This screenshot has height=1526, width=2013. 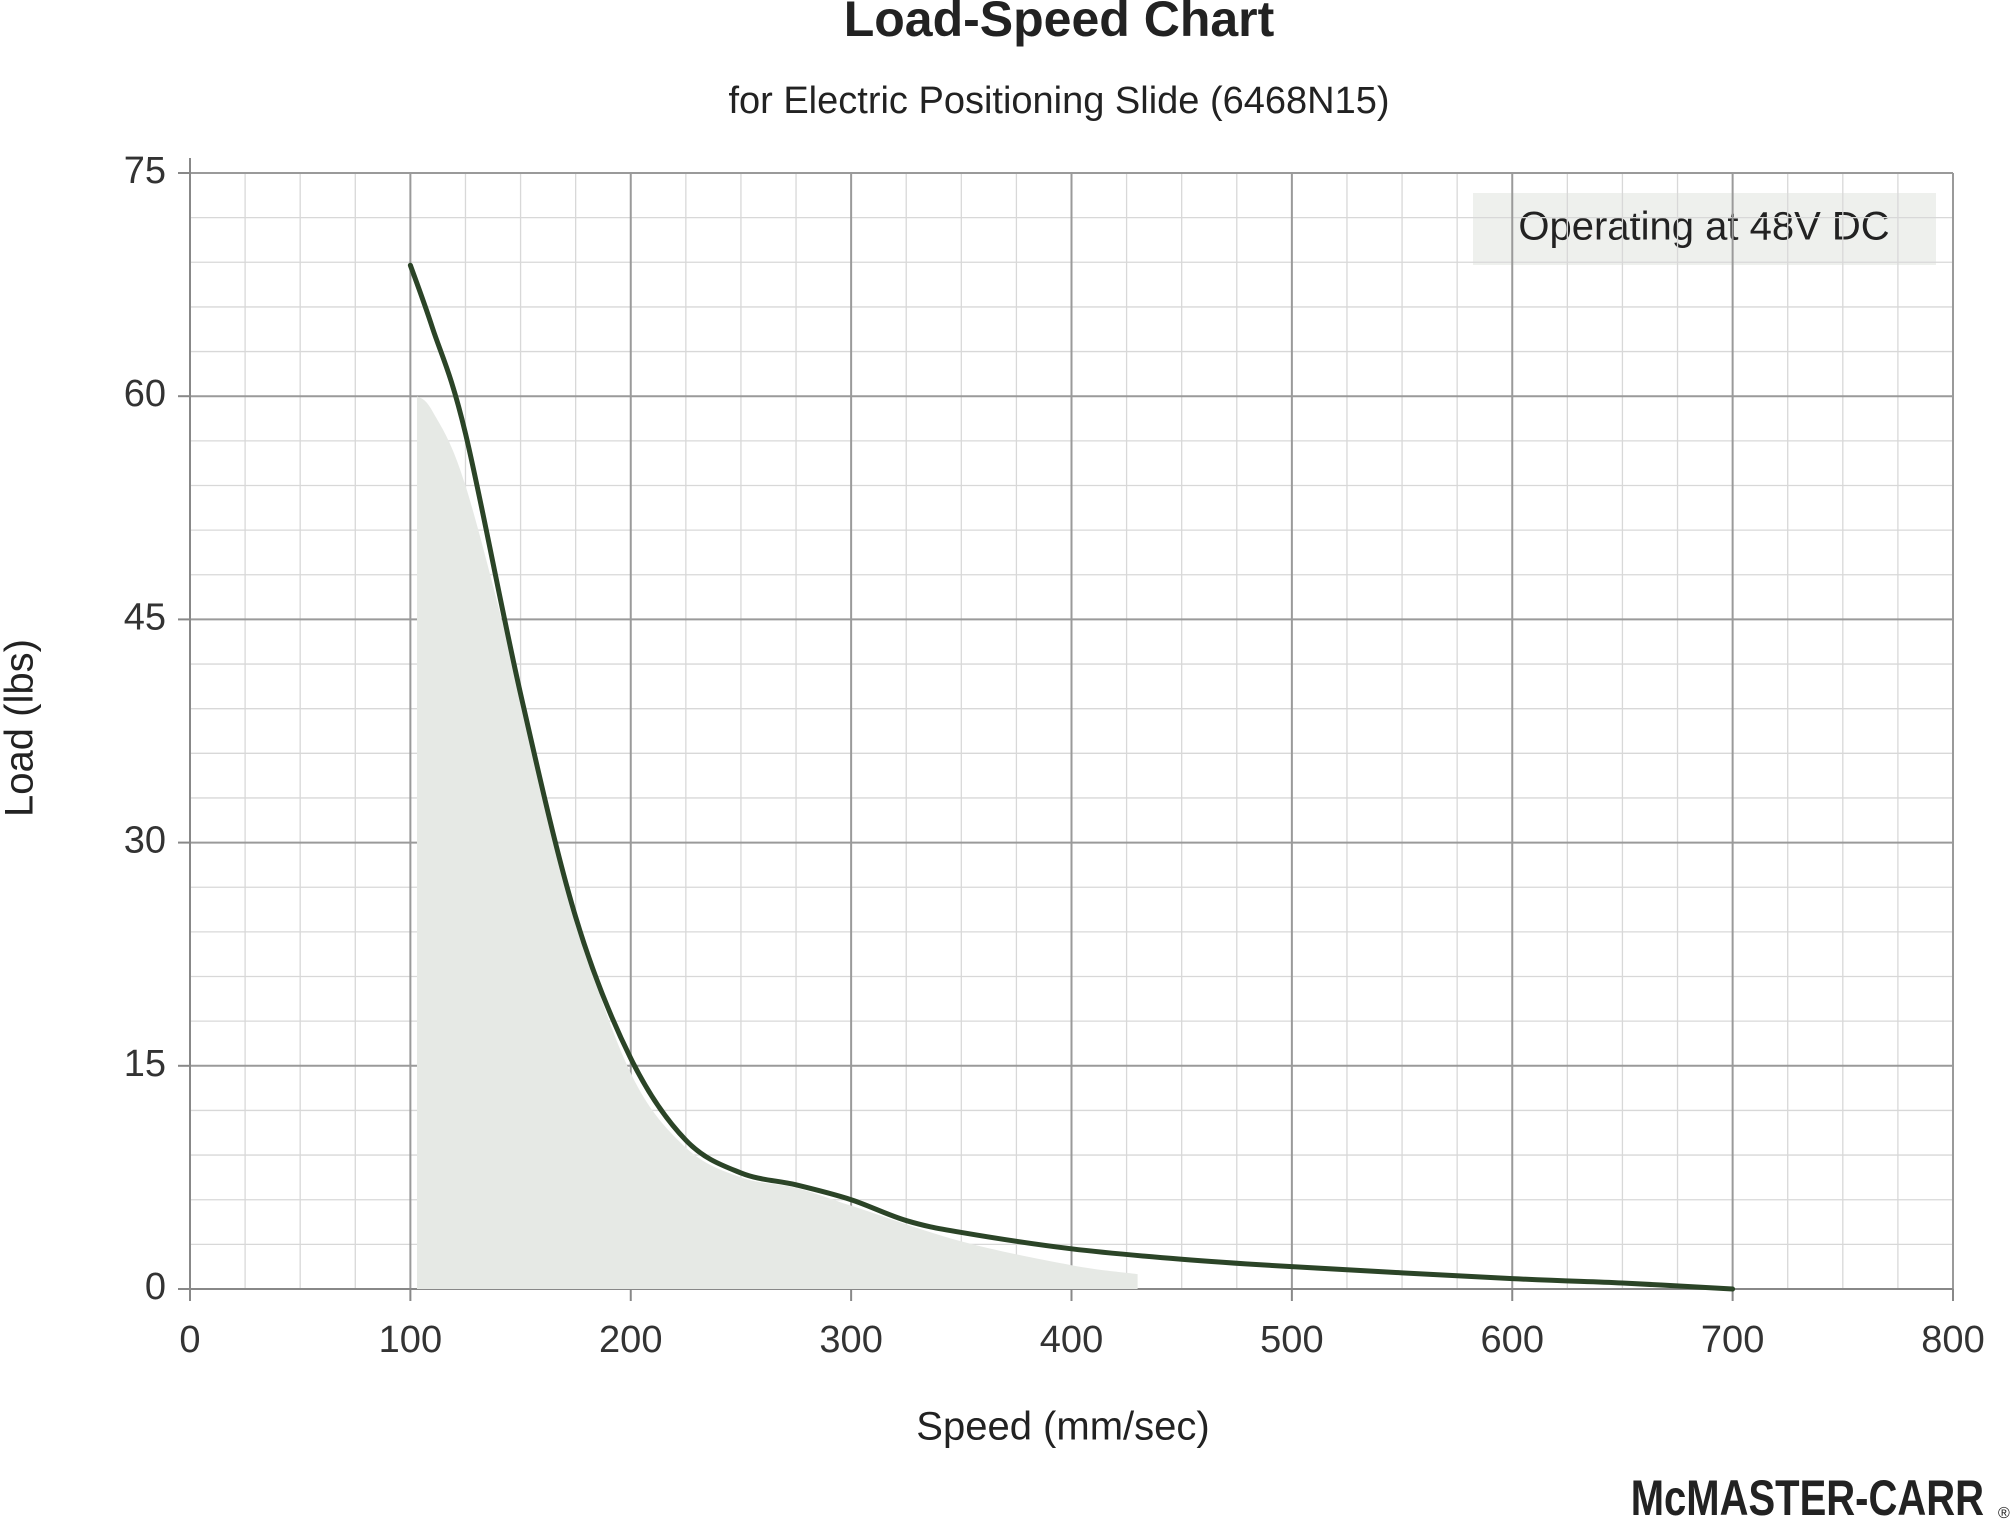 What do you see at coordinates (189, 1340) in the screenshot?
I see `x-tick-label: 0` at bounding box center [189, 1340].